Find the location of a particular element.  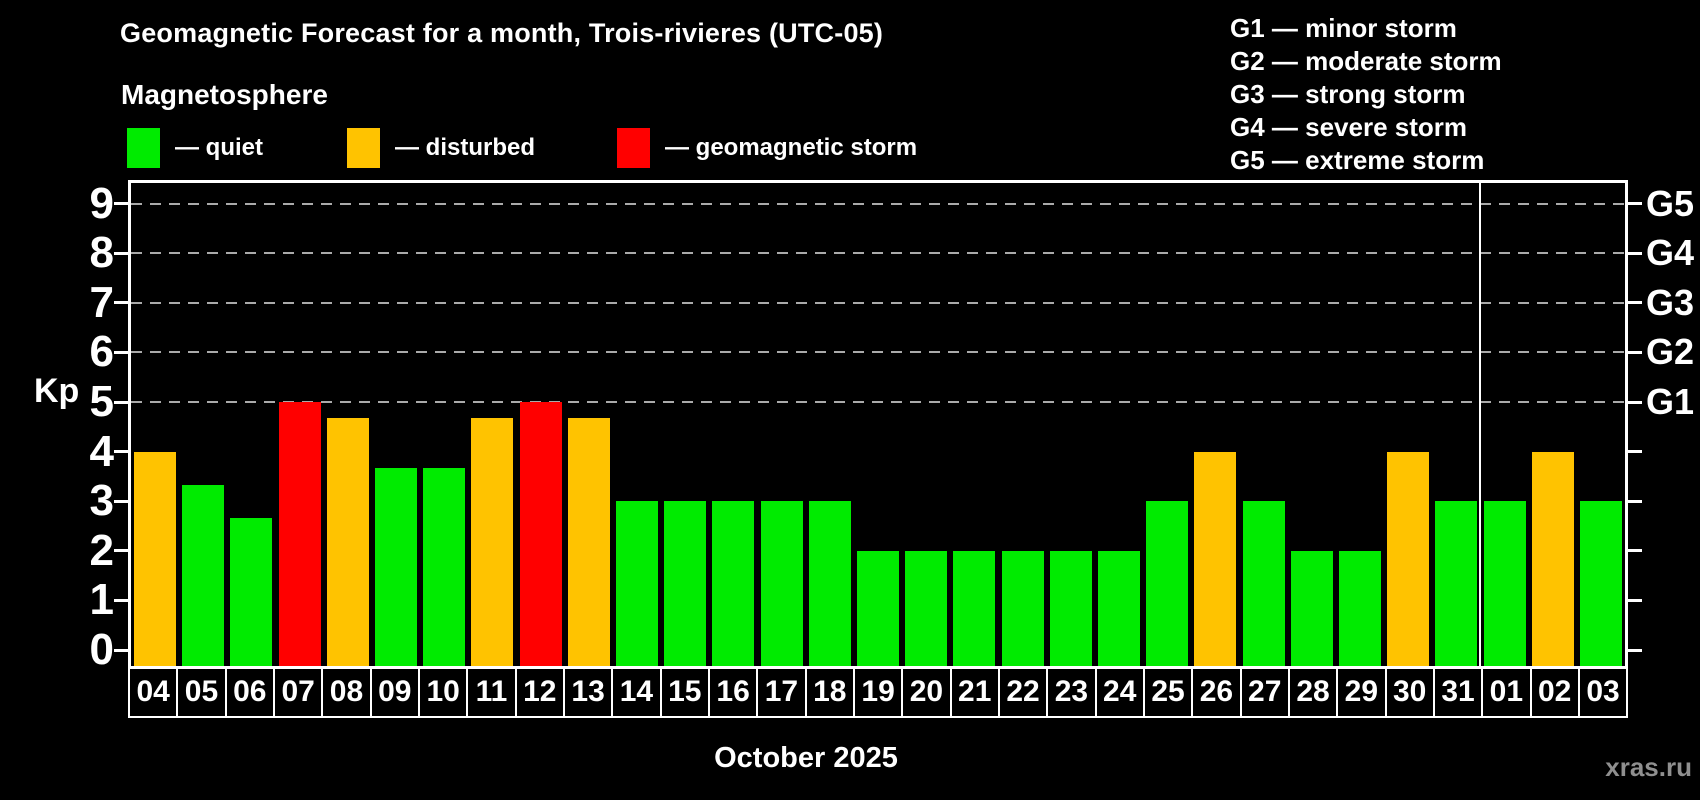

day-label-19: 19 is located at coordinates (878, 692).